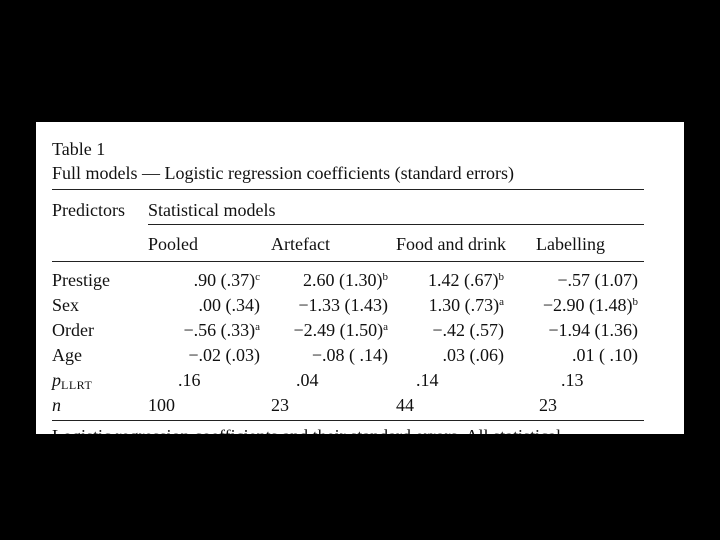 The height and width of the screenshot is (540, 720). I want to click on row-label-age: Age, so click(67, 355).